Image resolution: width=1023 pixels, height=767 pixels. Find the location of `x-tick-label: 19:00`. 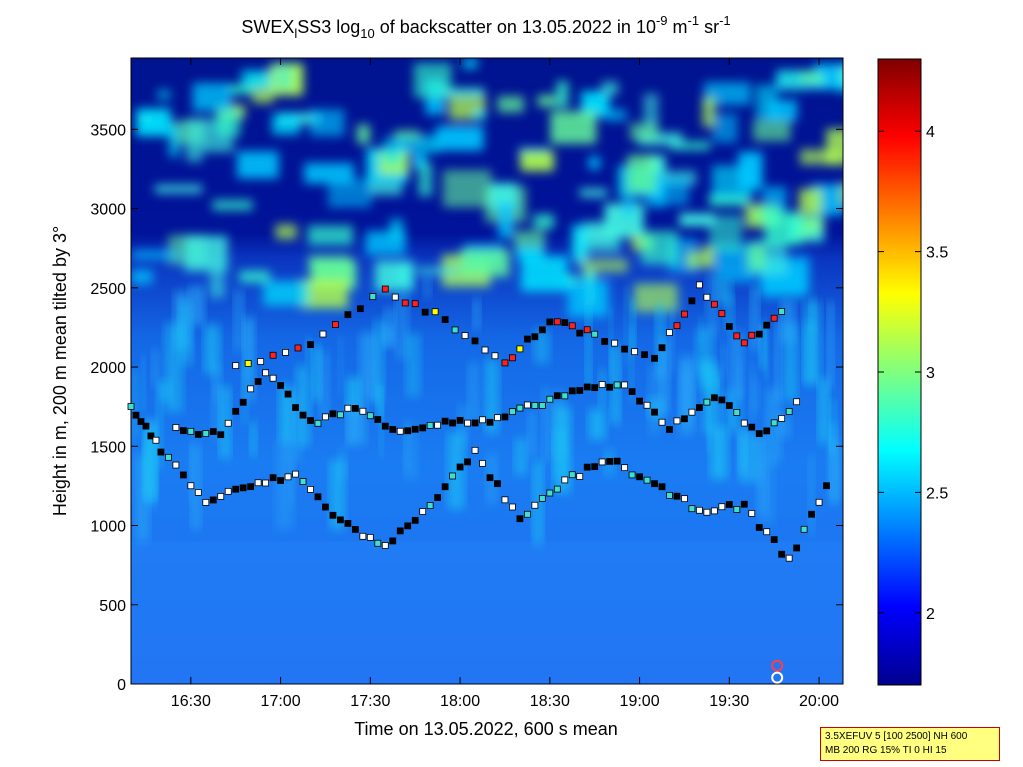

x-tick-label: 19:00 is located at coordinates (640, 701).